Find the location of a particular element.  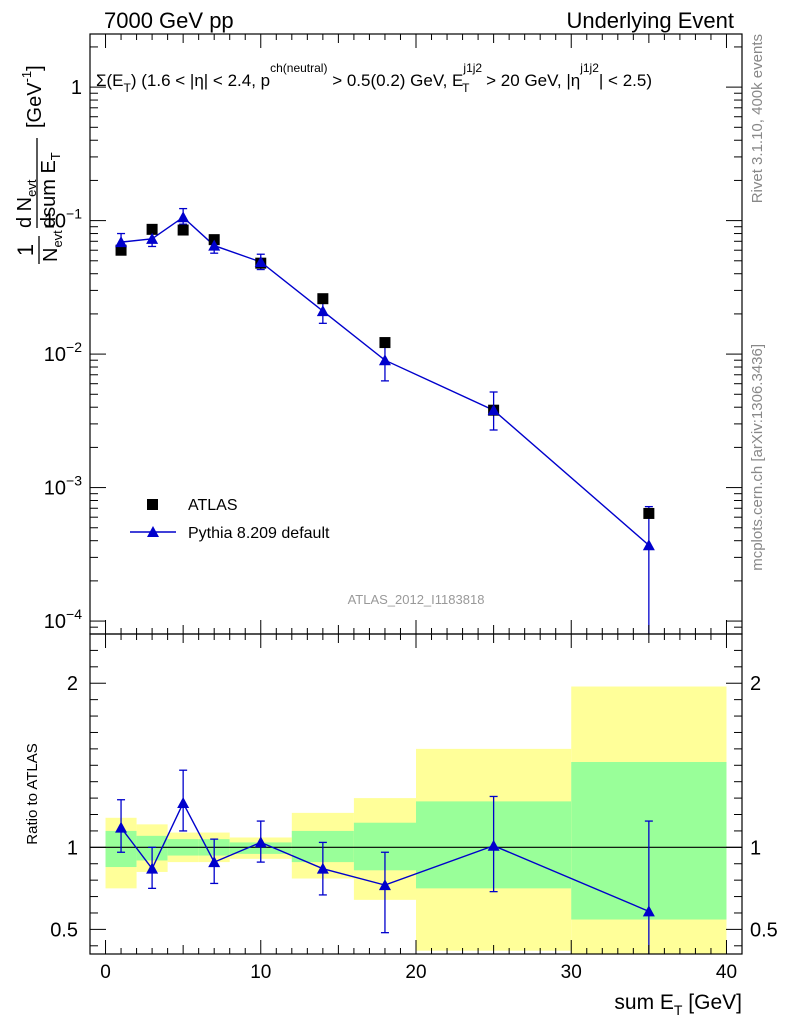

main-y-axis-label: 1 Nevt d Nevt dsum ET [GeV-1] is located at coordinates (39, 164).